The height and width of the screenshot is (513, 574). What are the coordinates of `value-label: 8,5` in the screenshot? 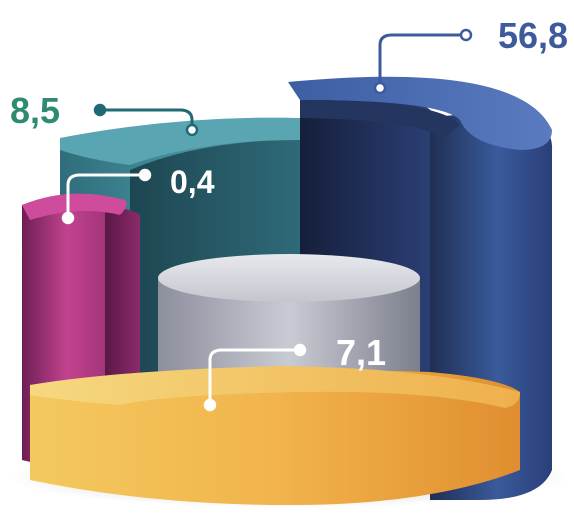 It's located at (35, 110).